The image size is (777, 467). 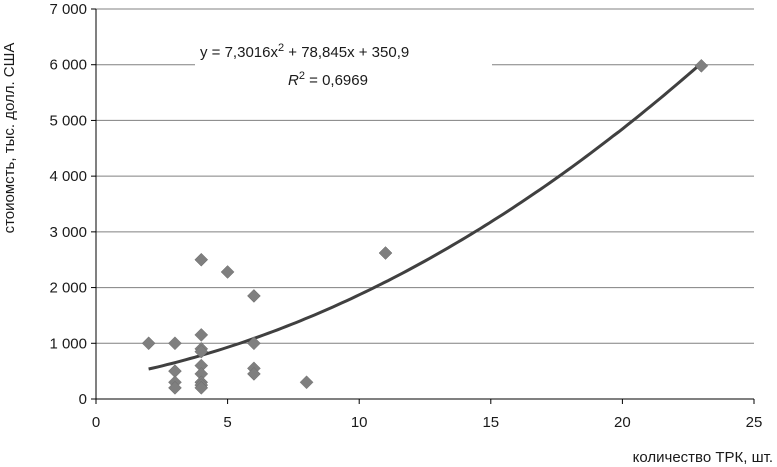 What do you see at coordinates (68, 232) in the screenshot?
I see `y-tick-label: 3 000` at bounding box center [68, 232].